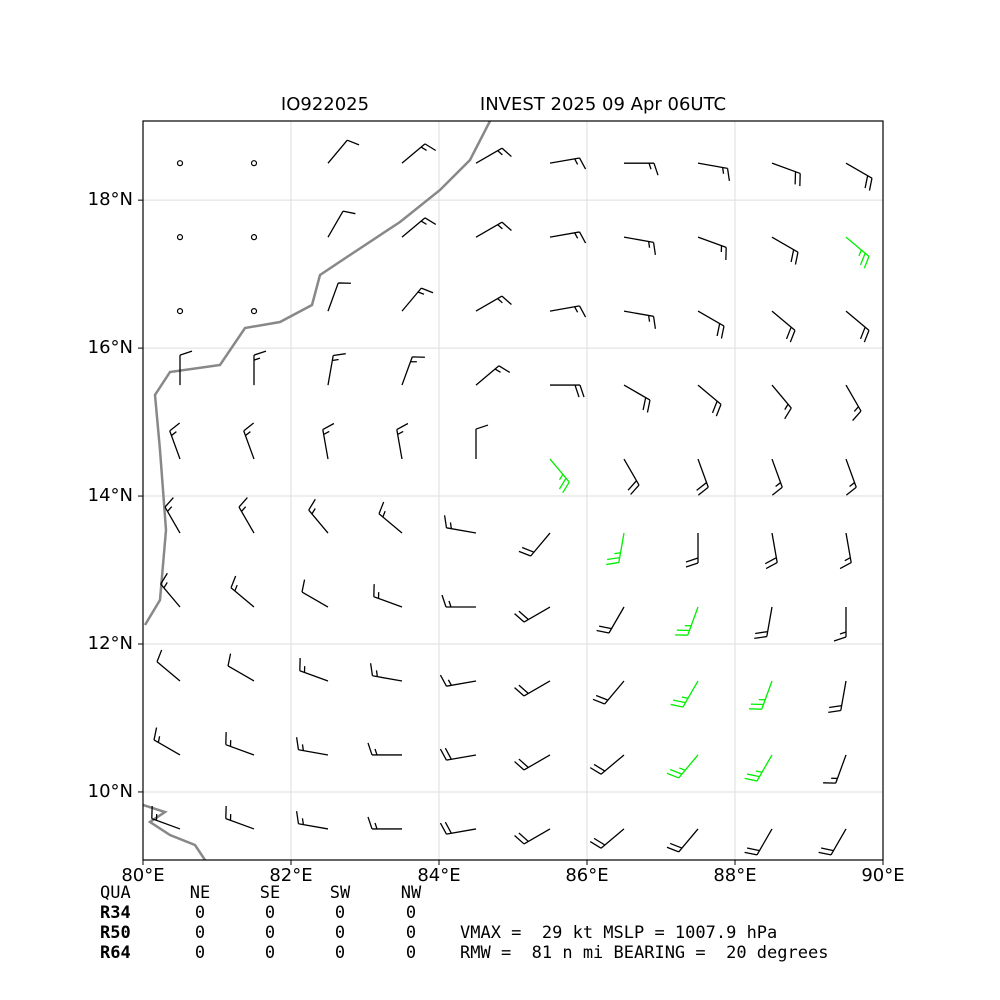  Describe the element at coordinates (438, 875) in the screenshot. I see `x-tick-label: 84°E` at that location.